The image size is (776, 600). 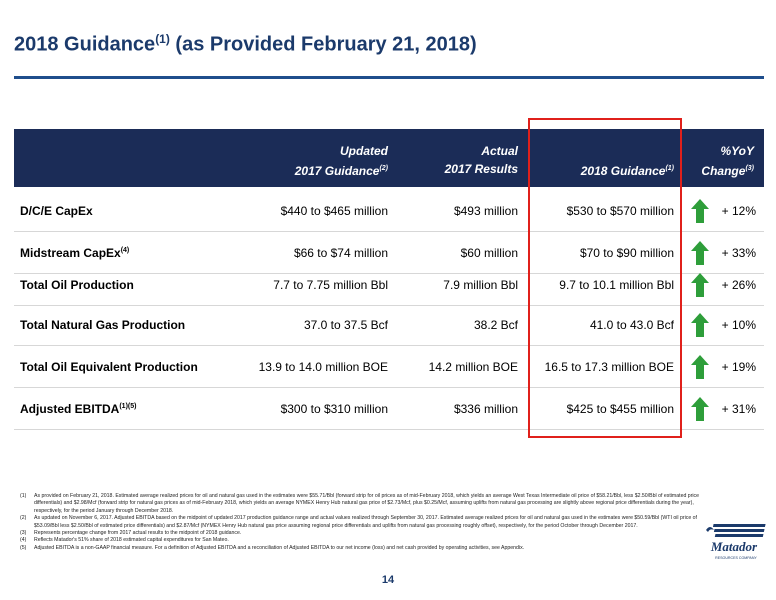 I want to click on title-suffix: (as Provided February 21, 2018), so click(x=323, y=44).